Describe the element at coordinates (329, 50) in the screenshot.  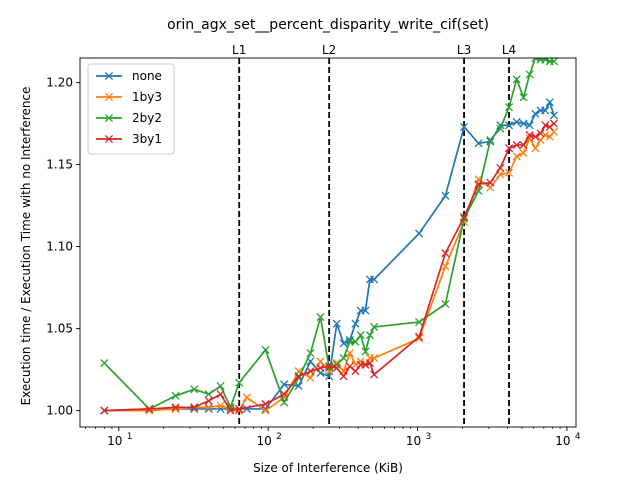
I see `vline-label-l2: L2` at that location.